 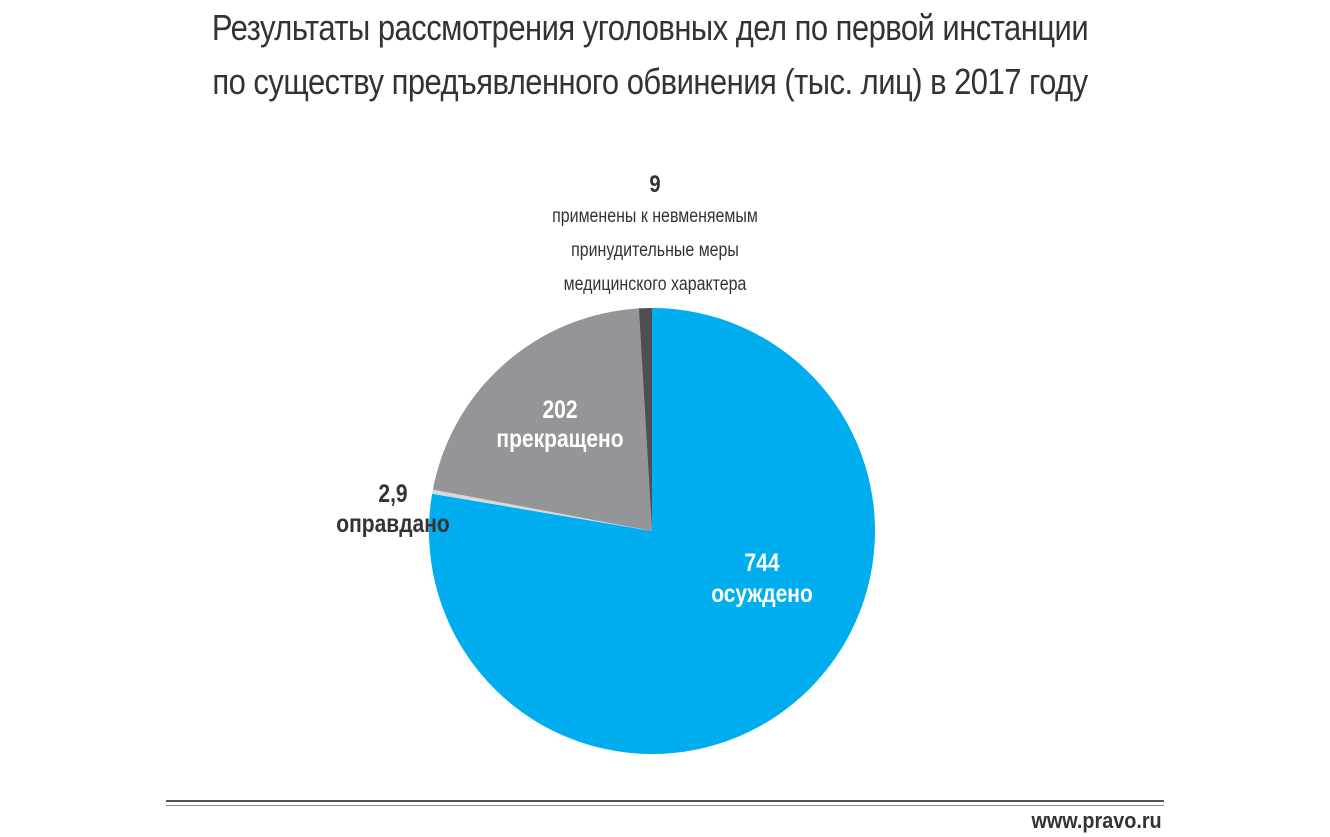 What do you see at coordinates (762, 563) in the screenshot?
I see `slice-value-convicted: 744` at bounding box center [762, 563].